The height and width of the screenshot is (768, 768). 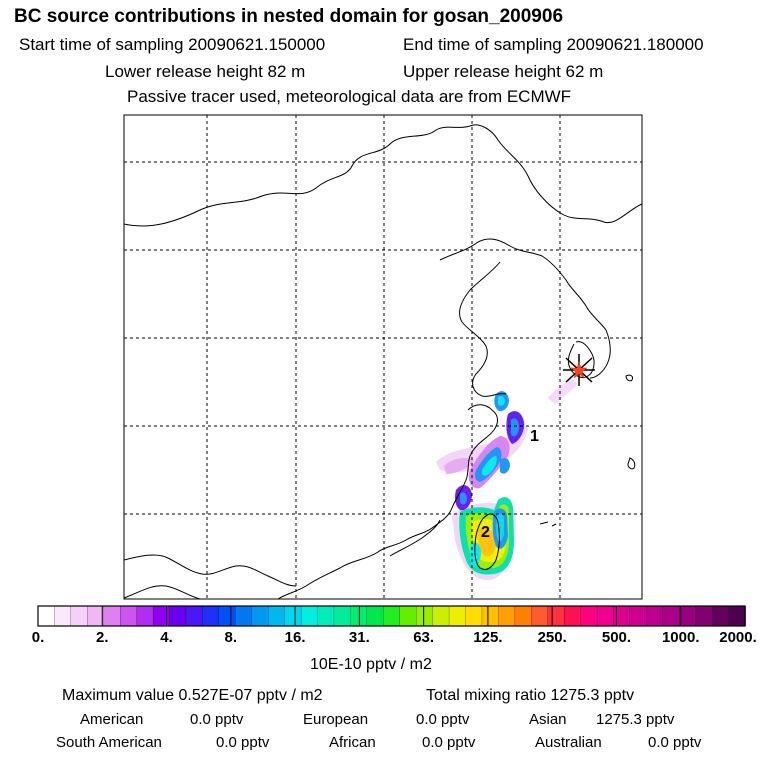 I want to click on asterisk-star-icon, so click(x=579, y=370).